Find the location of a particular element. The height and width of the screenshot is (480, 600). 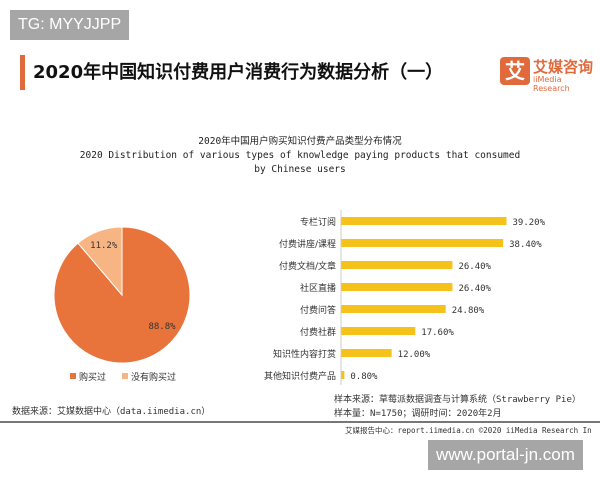

pie-label: 88.8% is located at coordinates (162, 327).